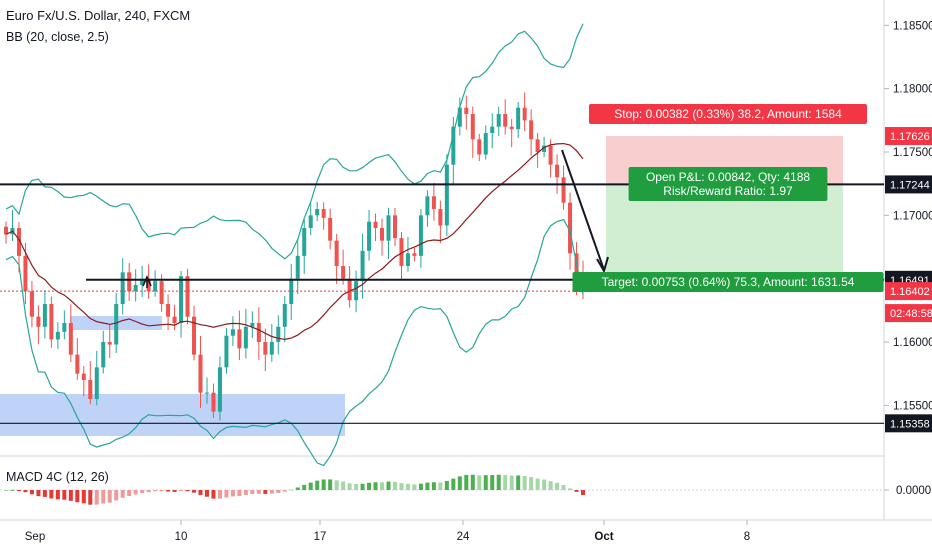 Image resolution: width=932 pixels, height=550 pixels. I want to click on trade-arrow, so click(583, 210).